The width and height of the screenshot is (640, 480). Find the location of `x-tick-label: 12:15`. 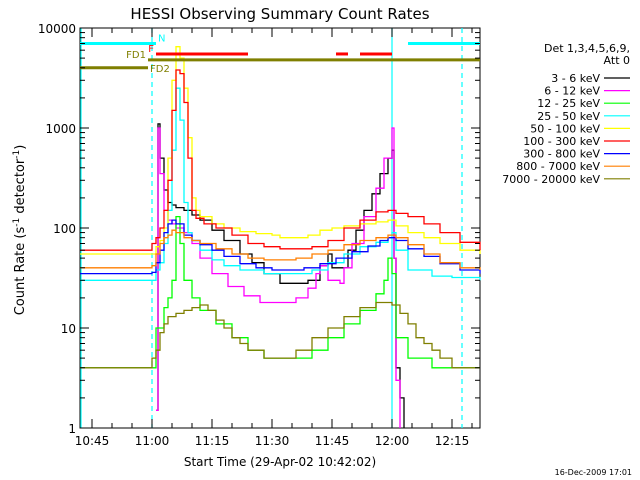

x-tick-label: 12:15 is located at coordinates (452, 441).